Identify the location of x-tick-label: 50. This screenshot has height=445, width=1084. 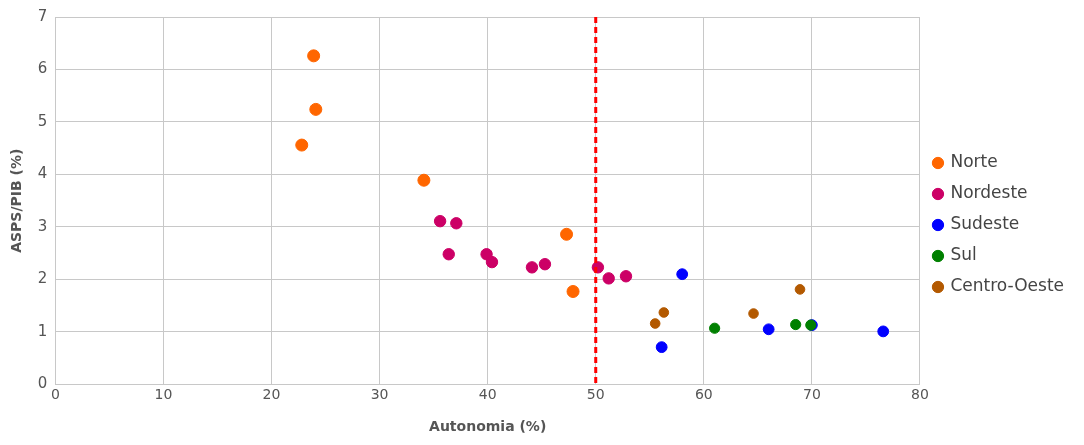
(595, 394).